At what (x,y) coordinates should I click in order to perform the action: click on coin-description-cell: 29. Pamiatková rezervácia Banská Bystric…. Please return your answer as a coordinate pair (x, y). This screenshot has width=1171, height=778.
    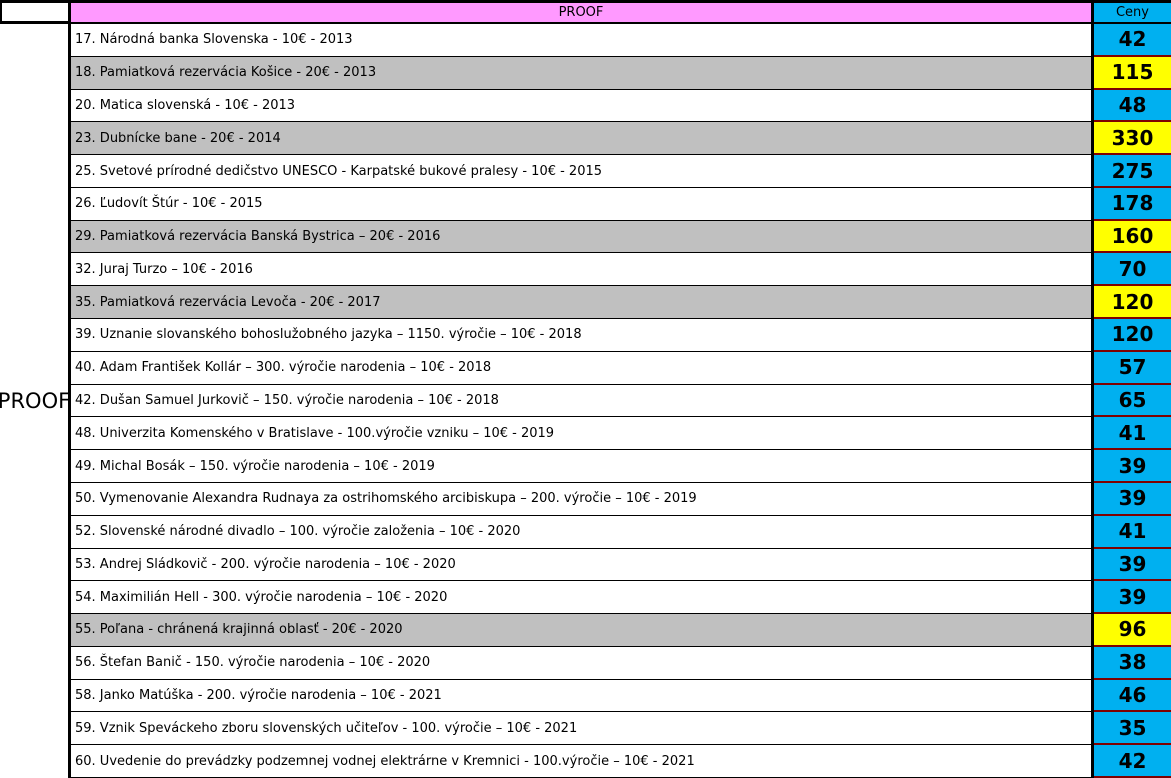
    Looking at the image, I should click on (582, 237).